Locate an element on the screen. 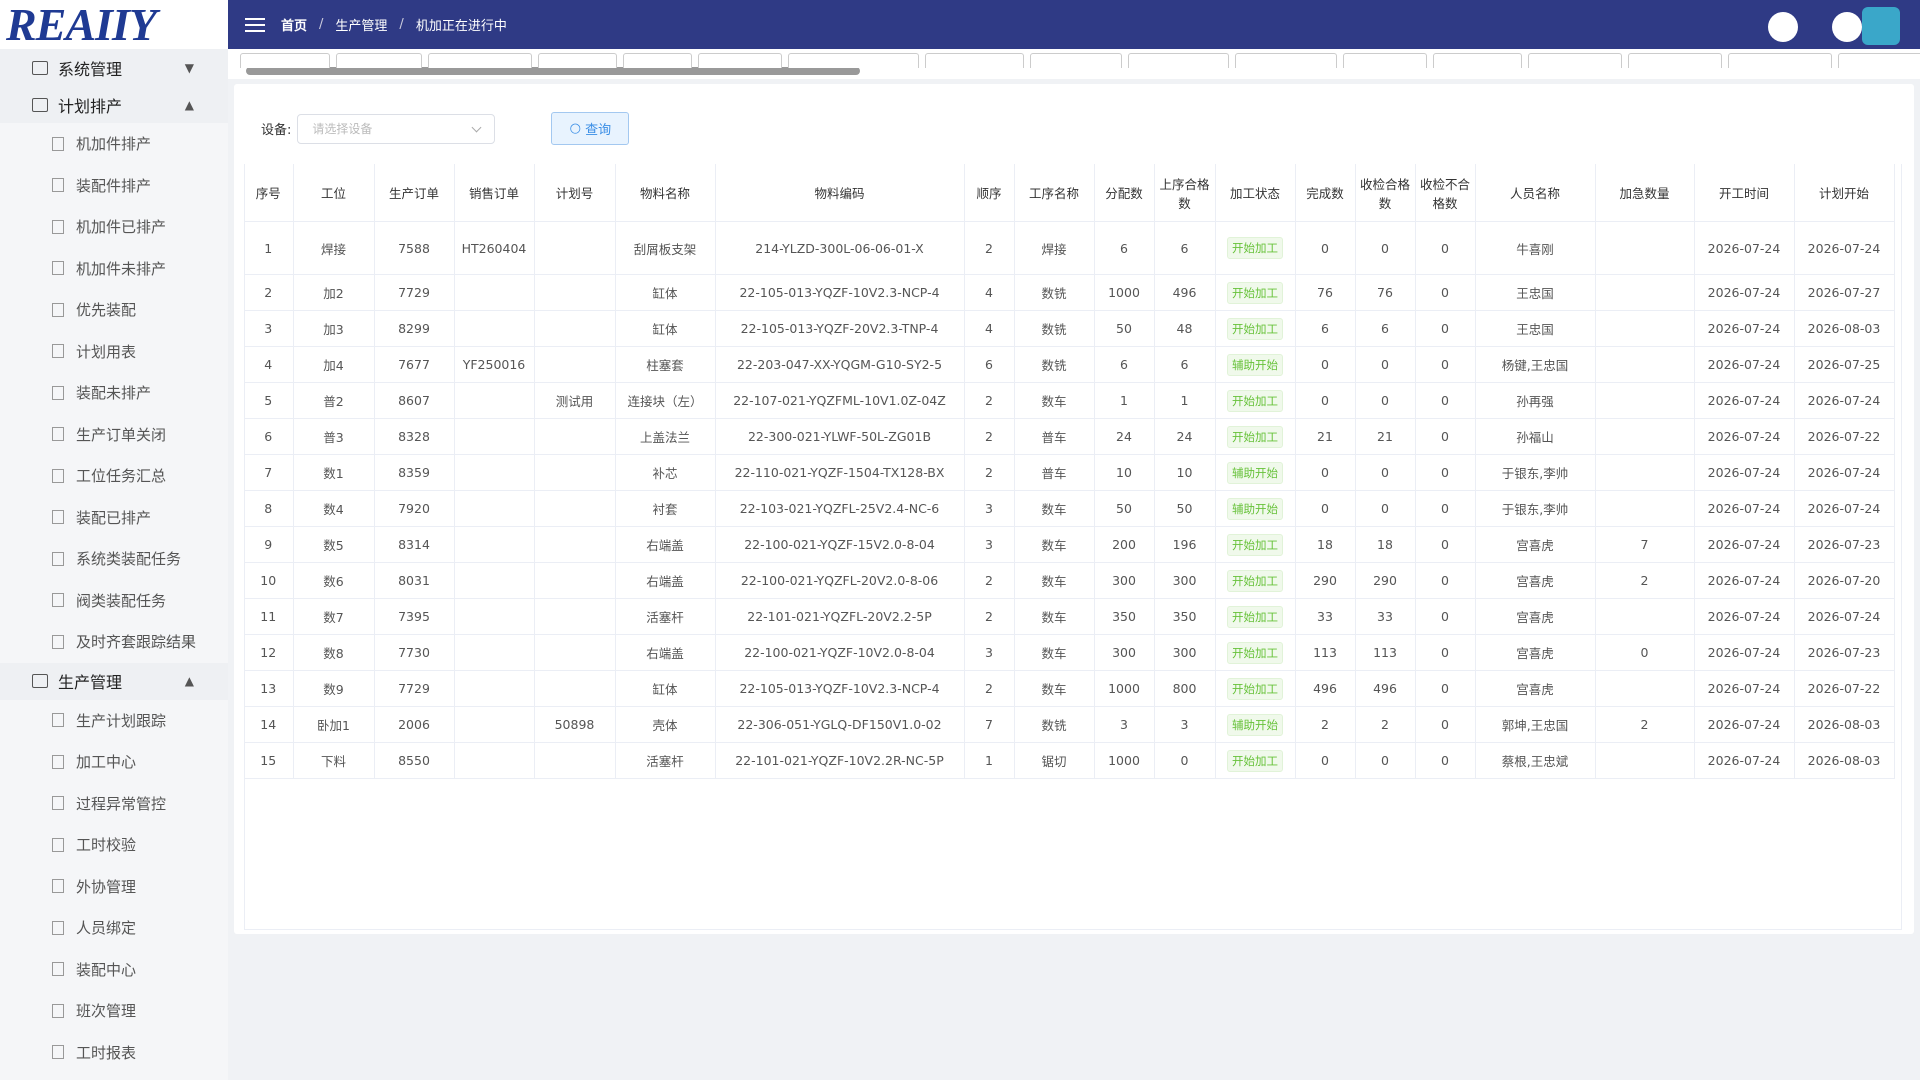  menu-group: 计划排产 ▲ is located at coordinates (114, 104).